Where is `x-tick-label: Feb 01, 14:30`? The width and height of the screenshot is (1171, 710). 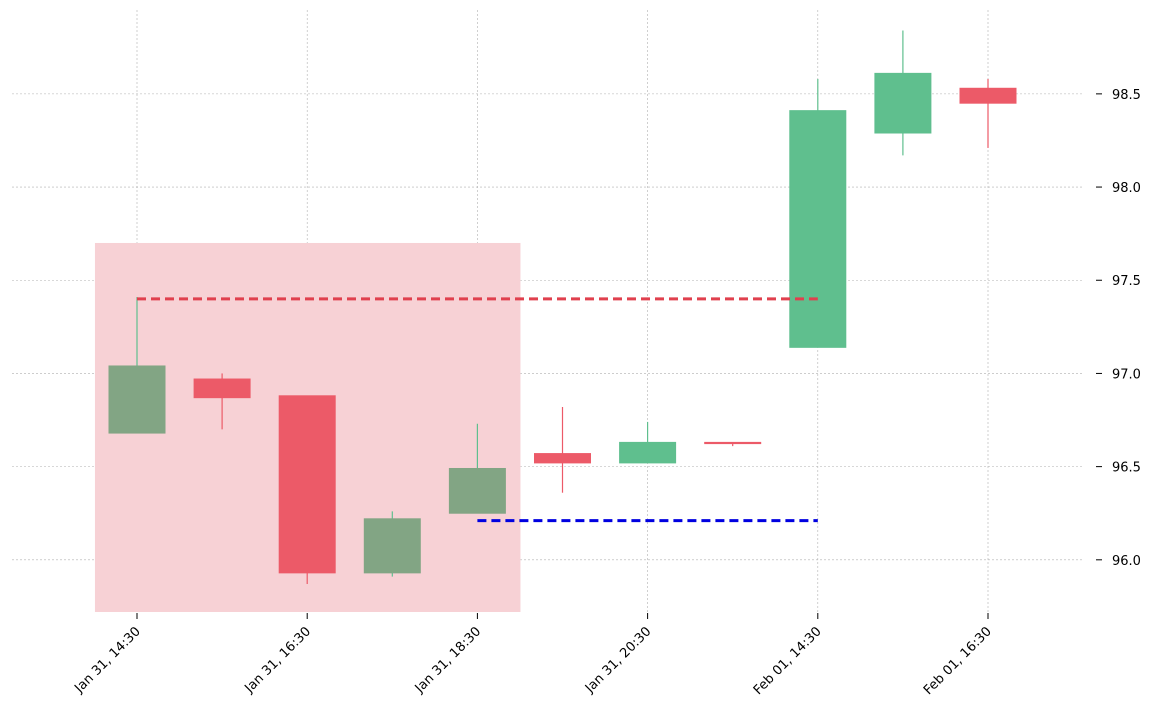
x-tick-label: Feb 01, 14:30 is located at coordinates (788, 661).